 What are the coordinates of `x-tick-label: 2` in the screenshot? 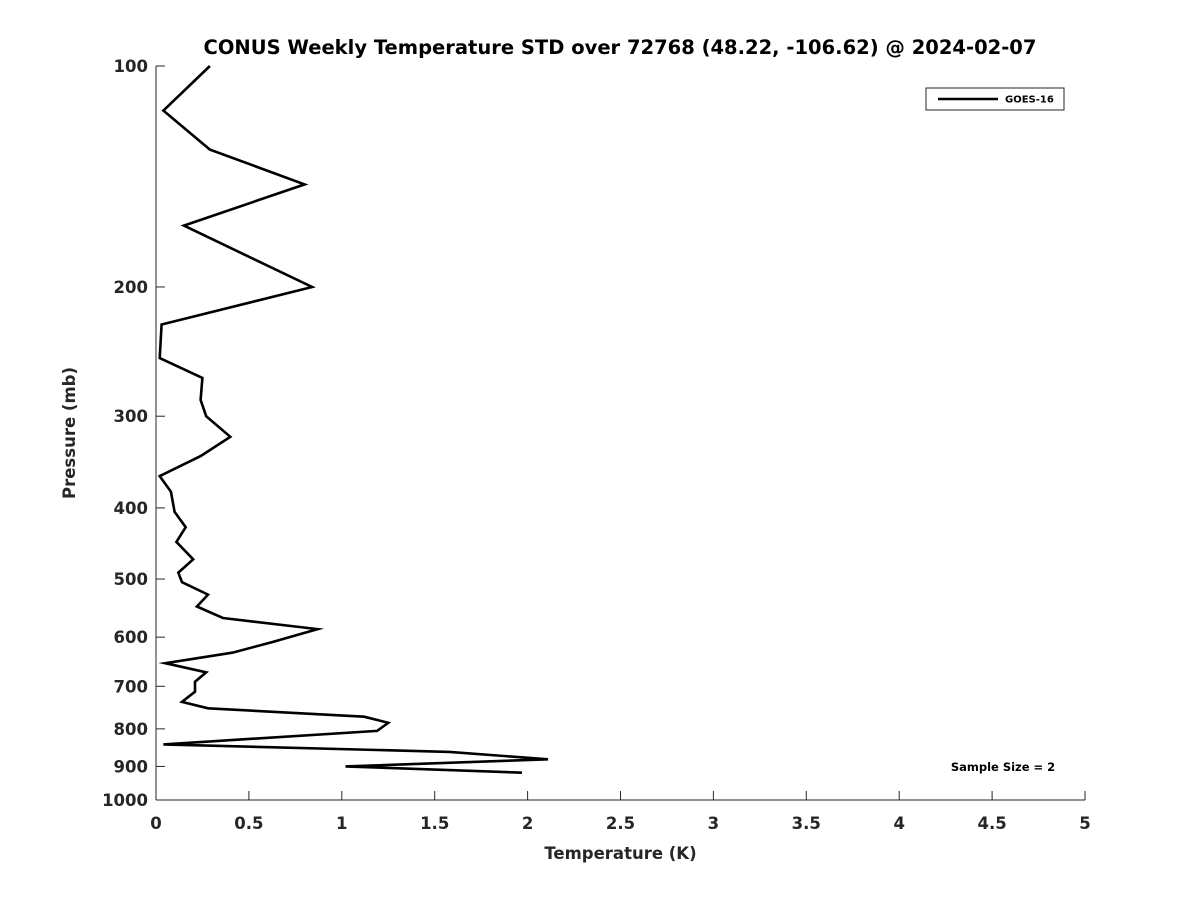 It's located at (527, 823).